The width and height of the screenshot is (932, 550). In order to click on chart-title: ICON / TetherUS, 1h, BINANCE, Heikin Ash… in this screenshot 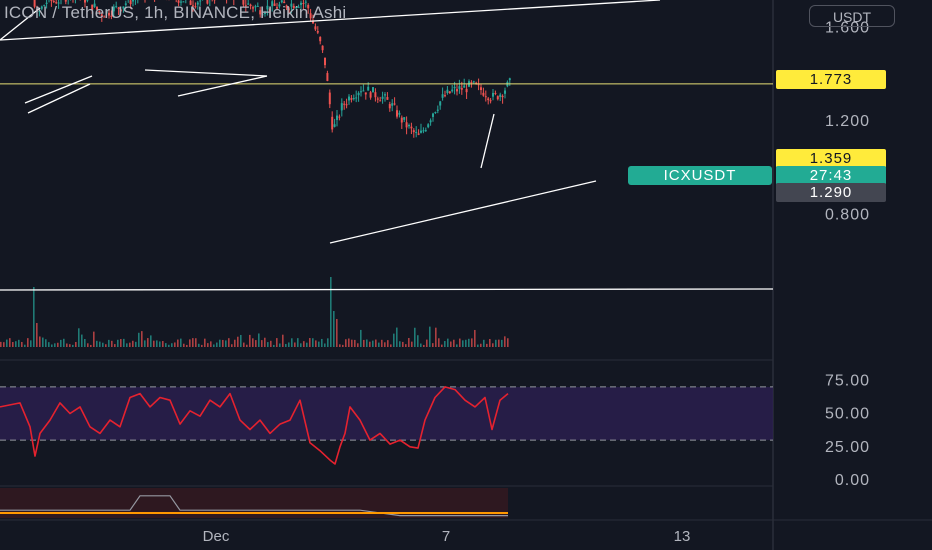, I will do `click(175, 12)`.